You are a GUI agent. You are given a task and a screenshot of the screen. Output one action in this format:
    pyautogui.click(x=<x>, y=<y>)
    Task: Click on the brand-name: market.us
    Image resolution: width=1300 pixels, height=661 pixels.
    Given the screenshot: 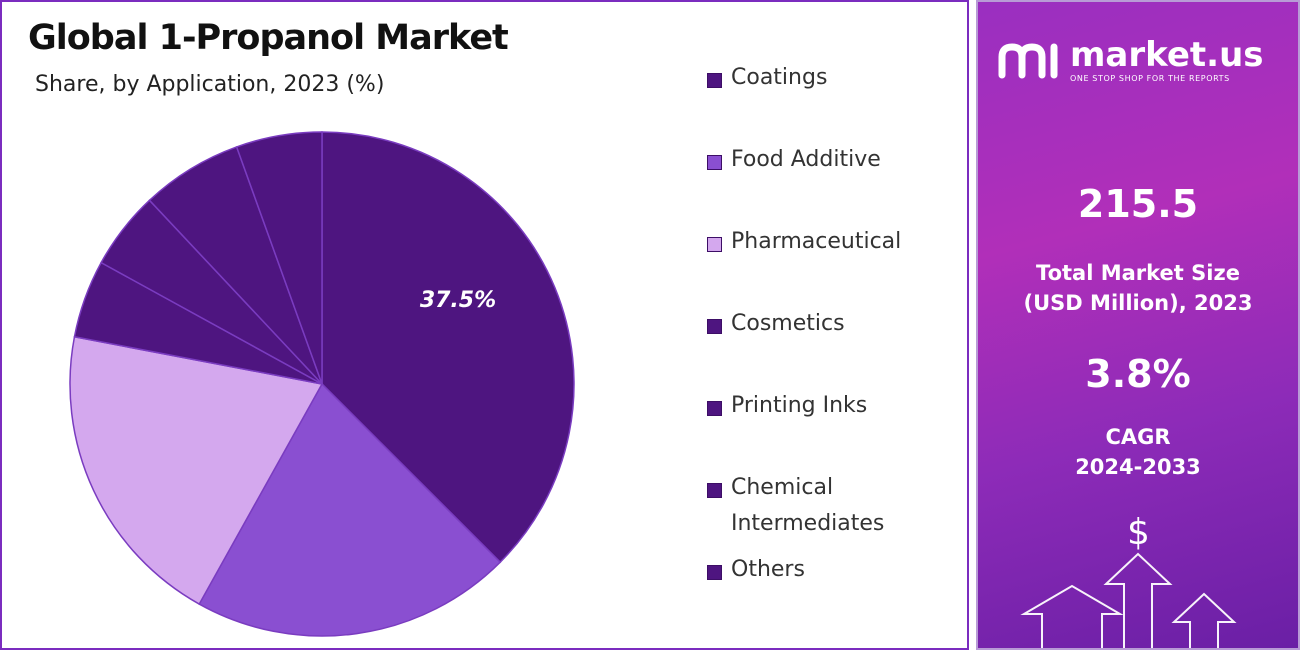 What is the action you would take?
    pyautogui.click(x=1167, y=55)
    